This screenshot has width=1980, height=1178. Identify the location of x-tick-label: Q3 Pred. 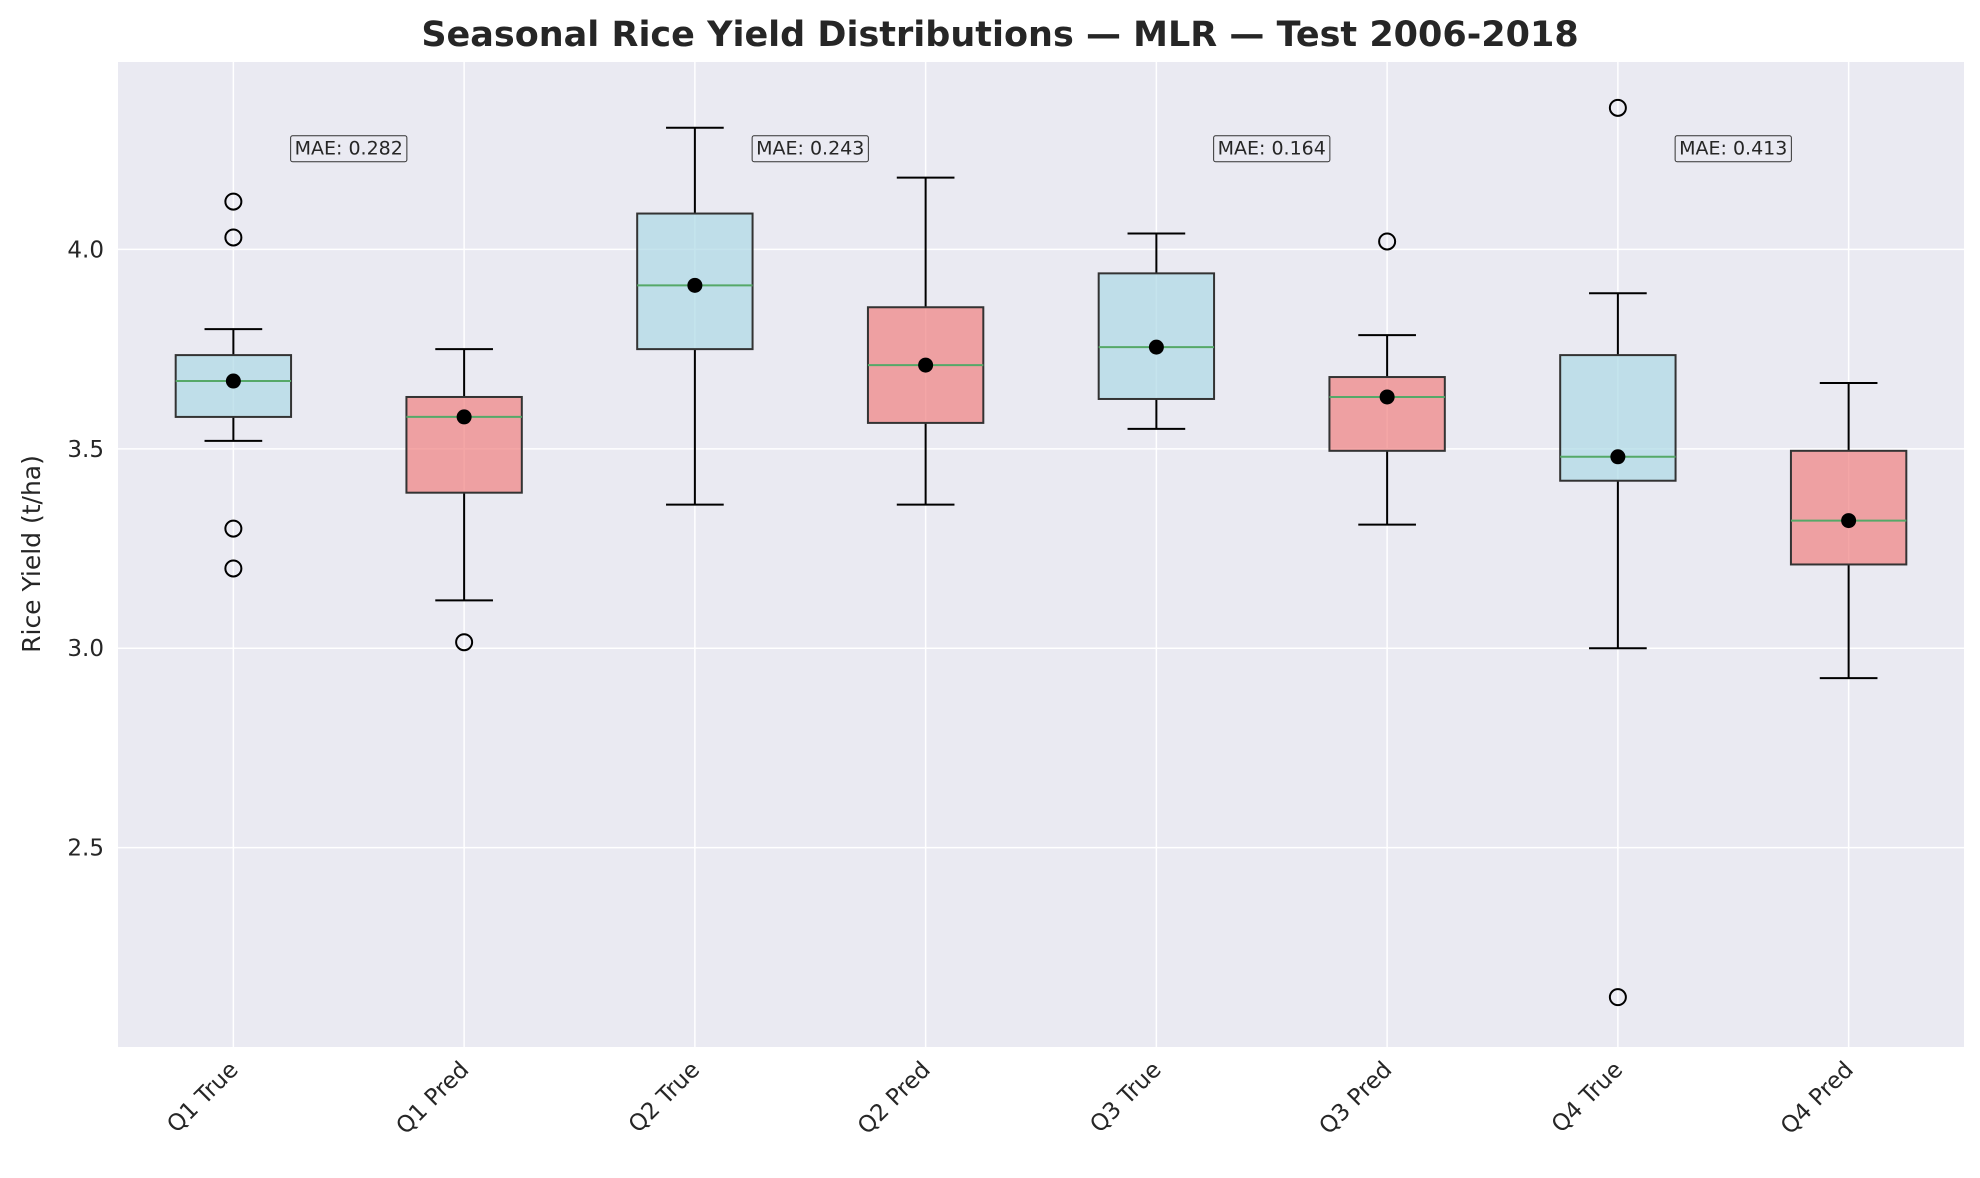
(1355, 1098).